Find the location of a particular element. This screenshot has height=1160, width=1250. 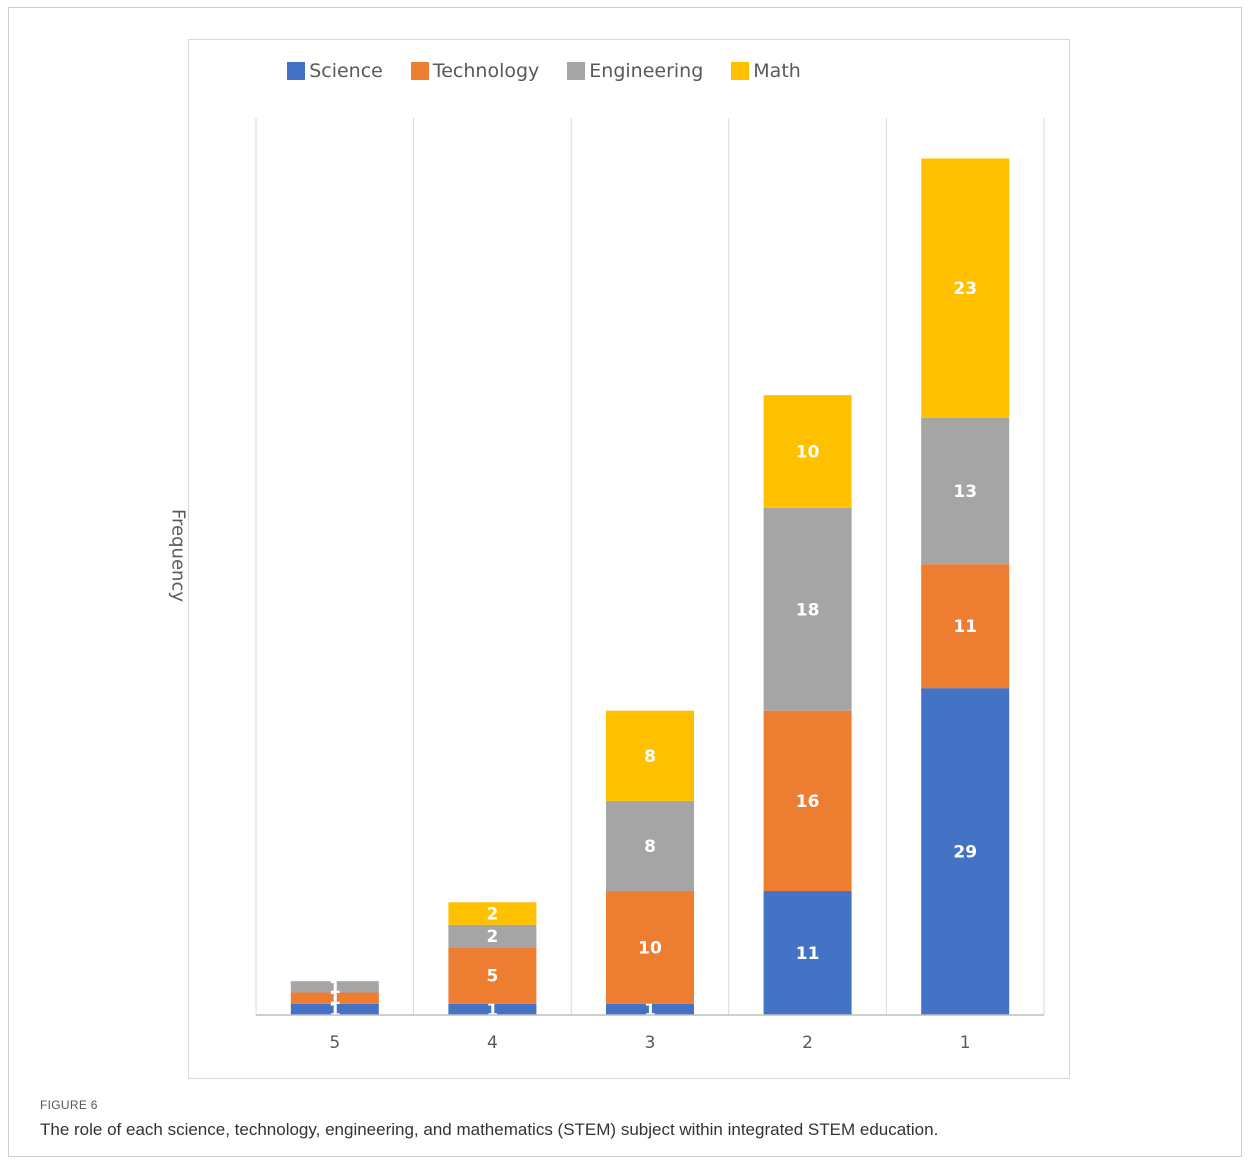

data-label: 13 is located at coordinates (965, 492).